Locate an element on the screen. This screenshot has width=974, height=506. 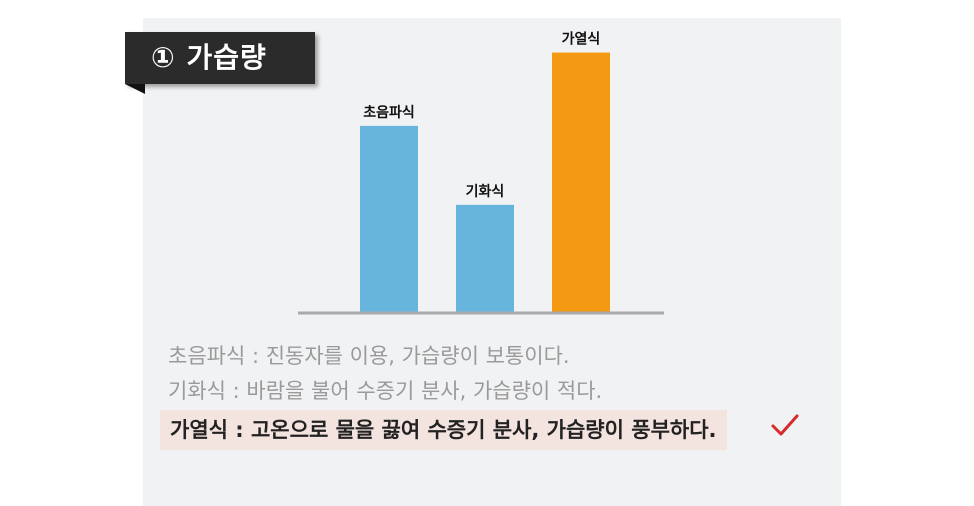
section-title: ① 가습량 is located at coordinates (209, 57).